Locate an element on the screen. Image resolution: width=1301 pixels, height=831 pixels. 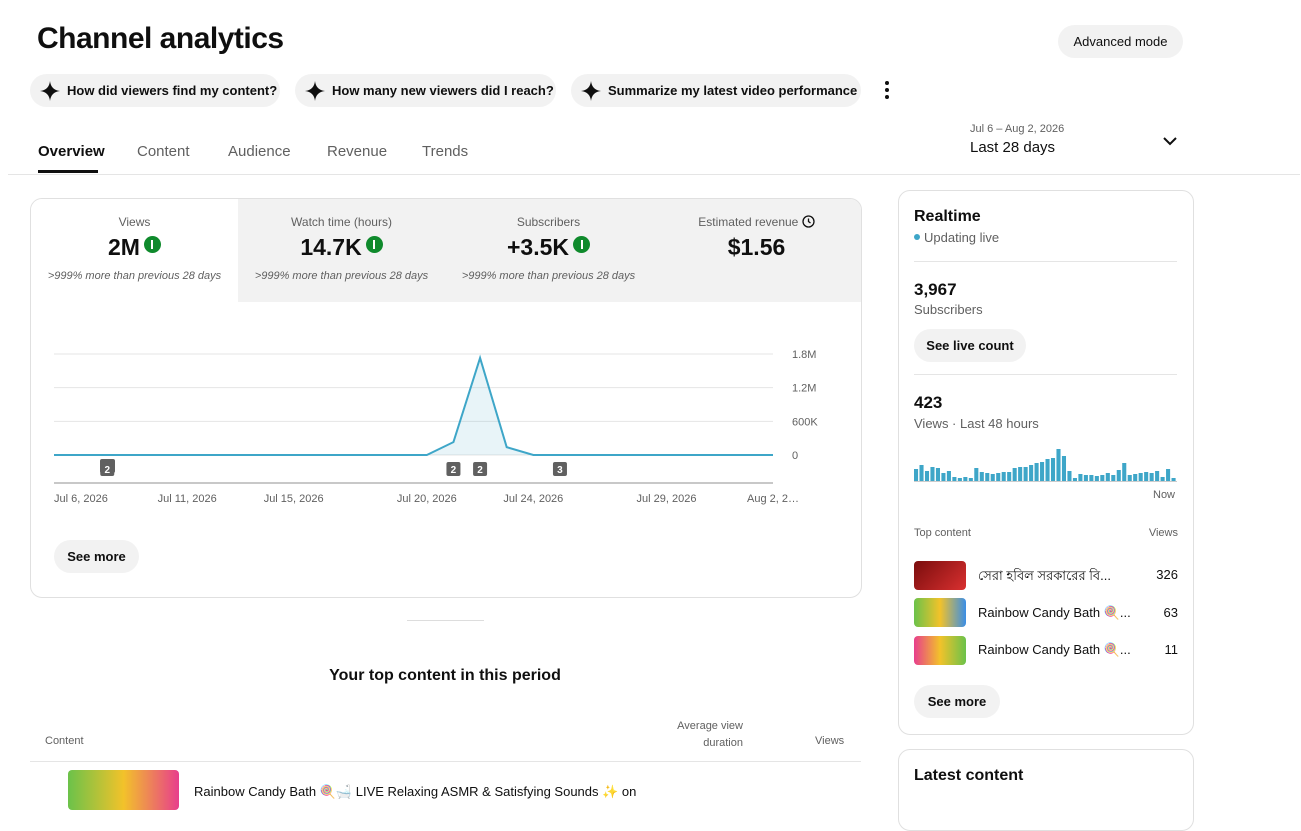
tab: Audience is located at coordinates (259, 151).